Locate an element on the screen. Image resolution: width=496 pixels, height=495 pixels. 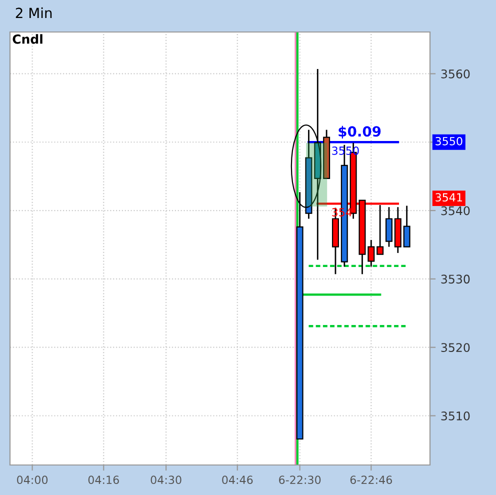
y-tick-label: 3530 is located at coordinates (455, 279).